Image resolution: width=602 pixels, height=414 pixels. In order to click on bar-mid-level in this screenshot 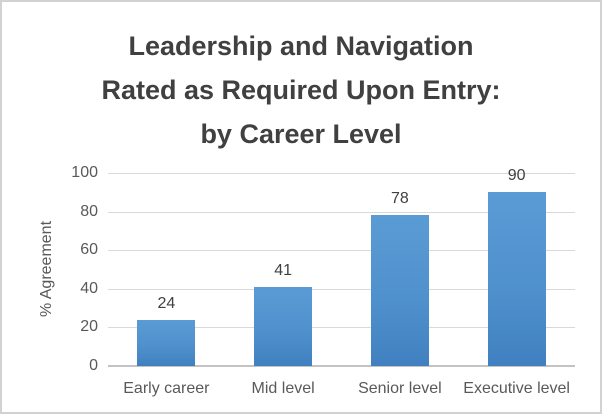, I will do `click(283, 326)`.